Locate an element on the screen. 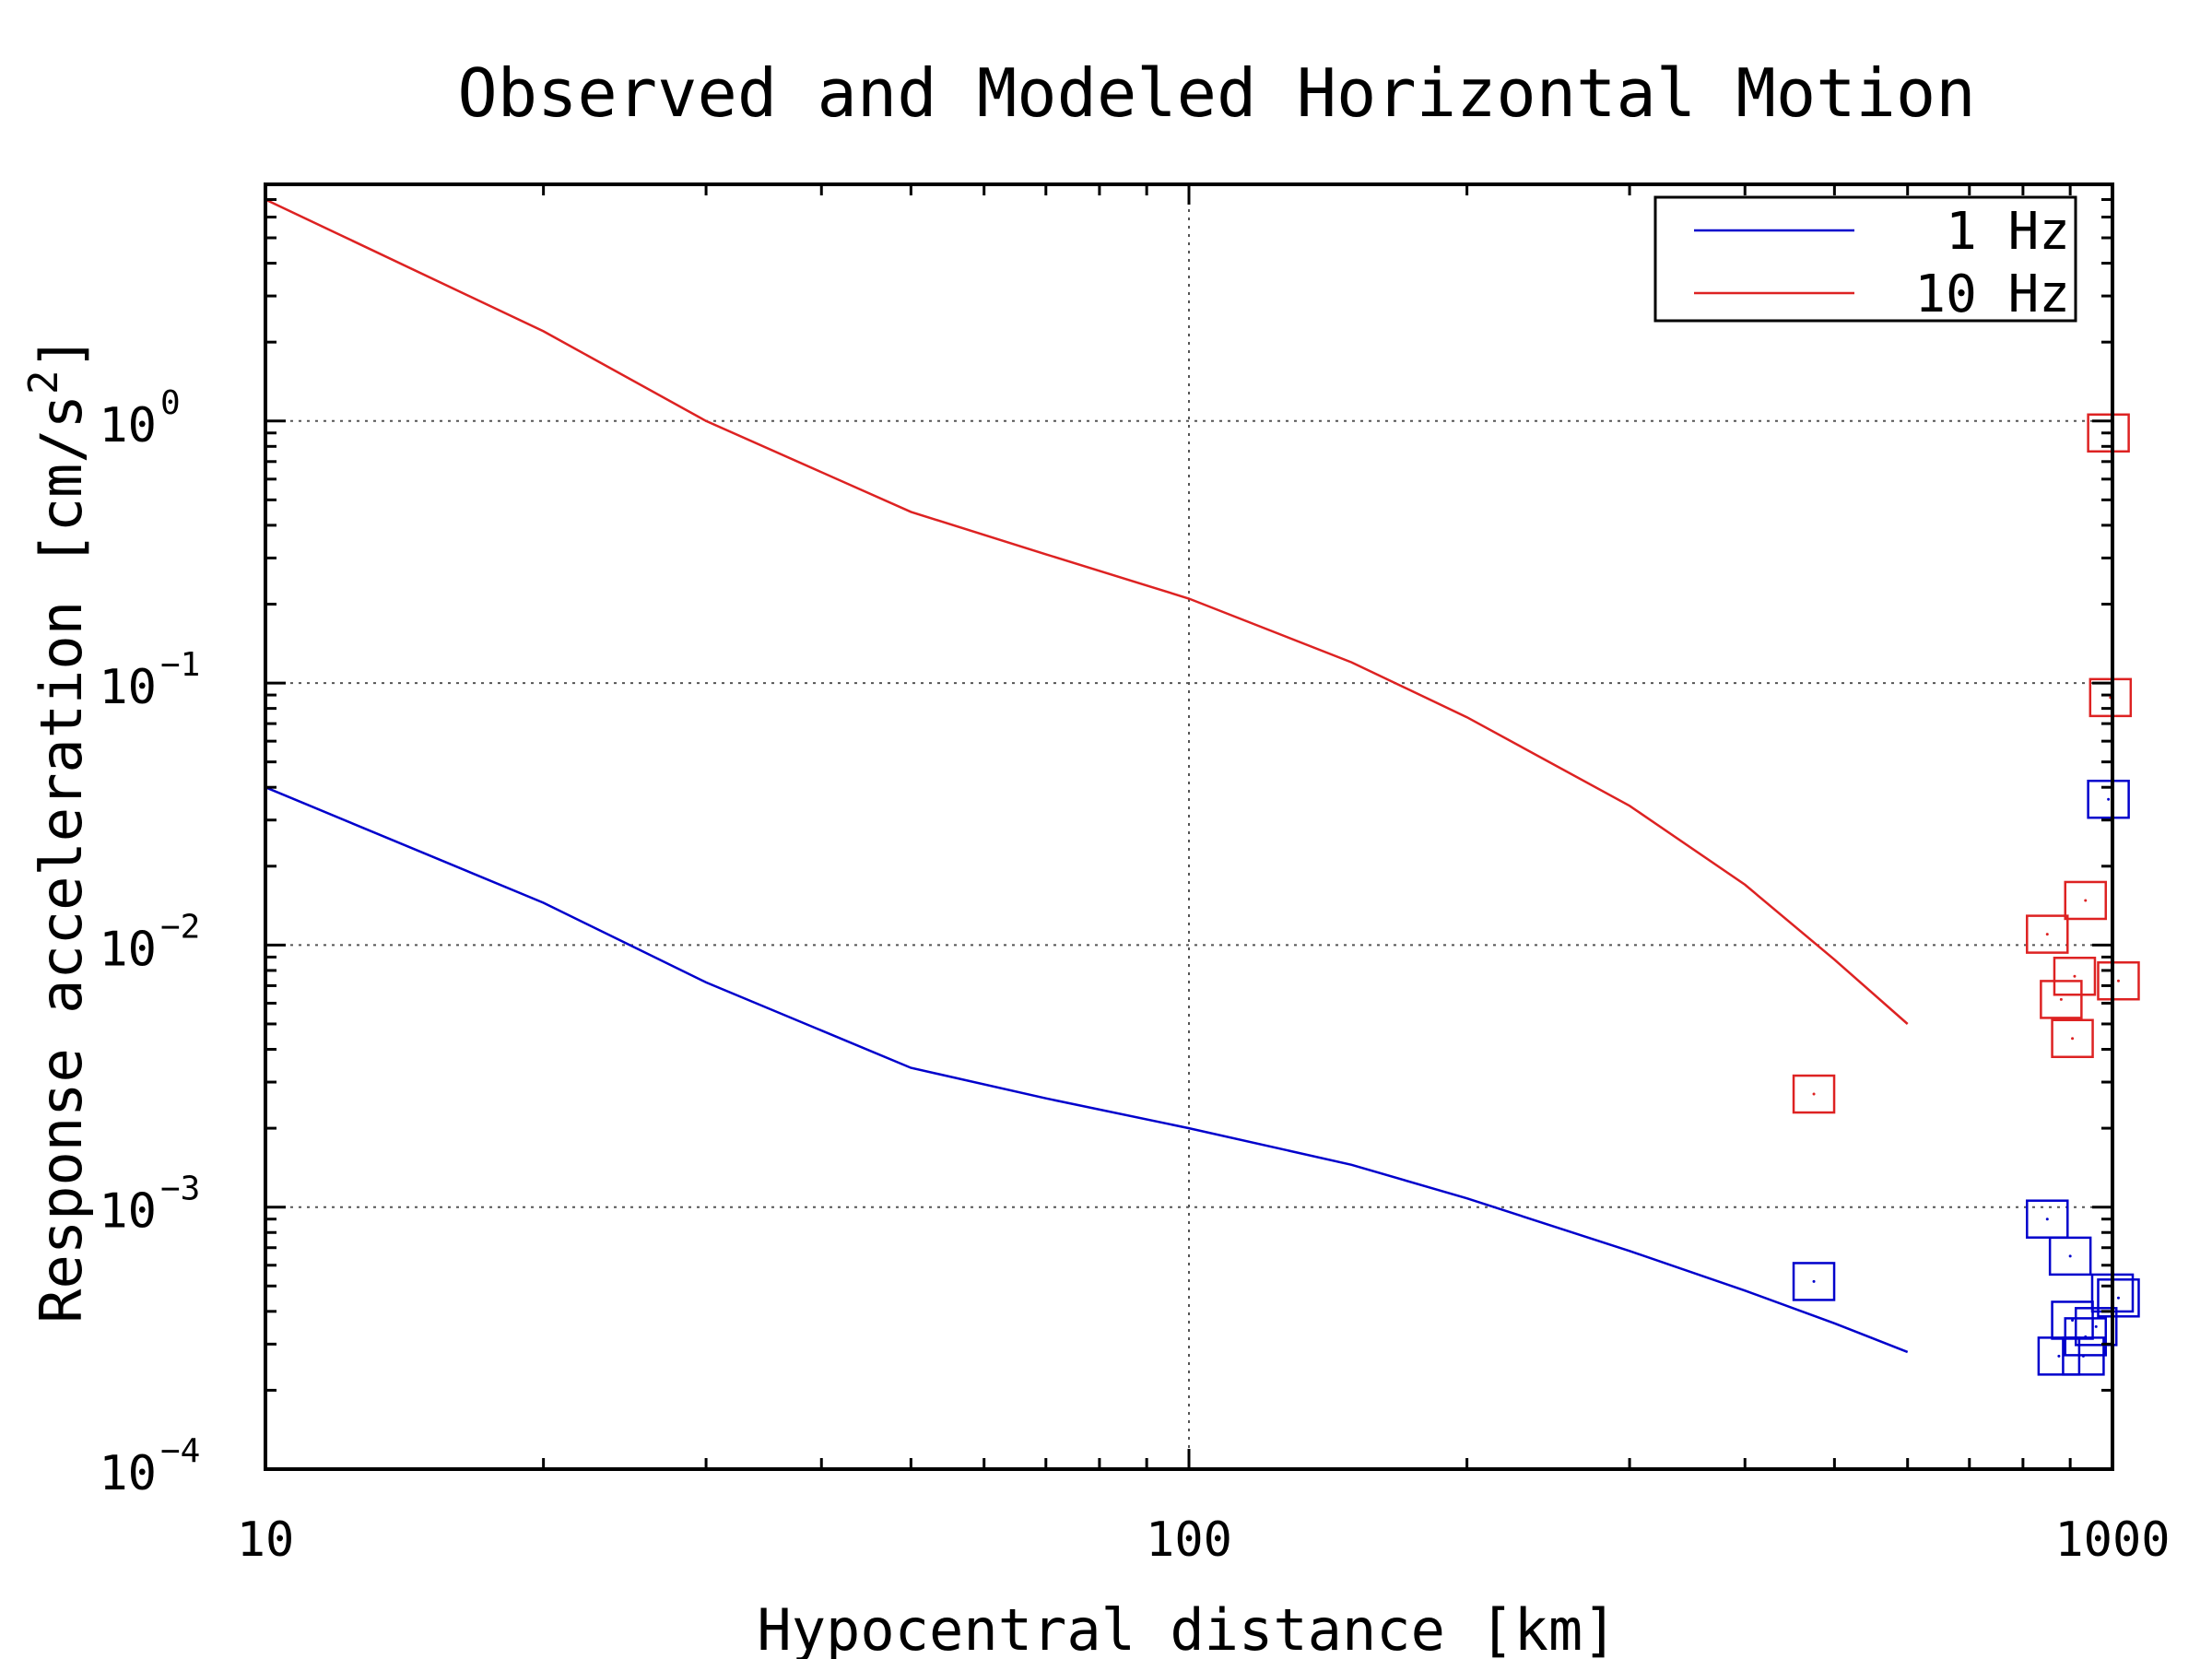  y-tick-exponent: −3 is located at coordinates (180, 1189).